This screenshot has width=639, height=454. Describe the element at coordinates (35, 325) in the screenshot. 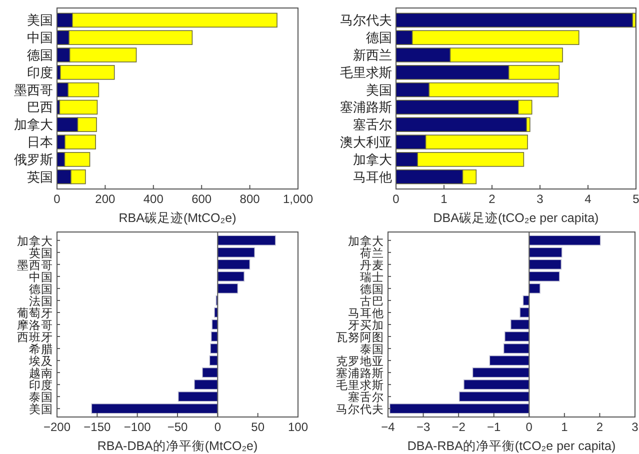

I see `y-tick-label: 摩洛哥` at that location.